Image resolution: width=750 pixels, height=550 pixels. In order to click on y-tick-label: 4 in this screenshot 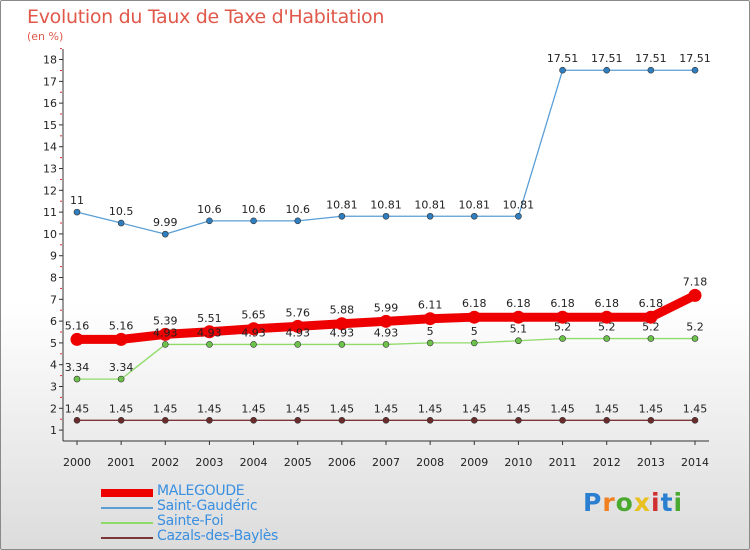, I will do `click(53, 365)`.